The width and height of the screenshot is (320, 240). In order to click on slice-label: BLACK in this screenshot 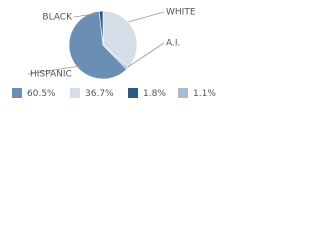, I will do `click(57, 18)`.